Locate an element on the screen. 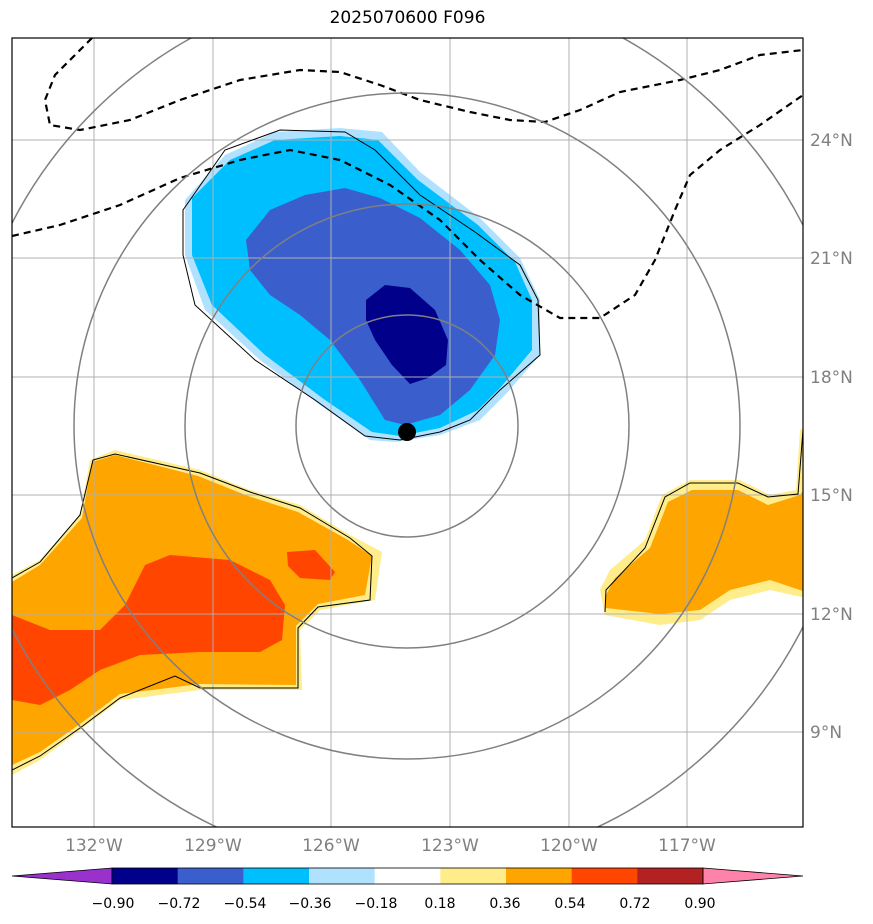  colorbar-extend-low is located at coordinates (62, 876).